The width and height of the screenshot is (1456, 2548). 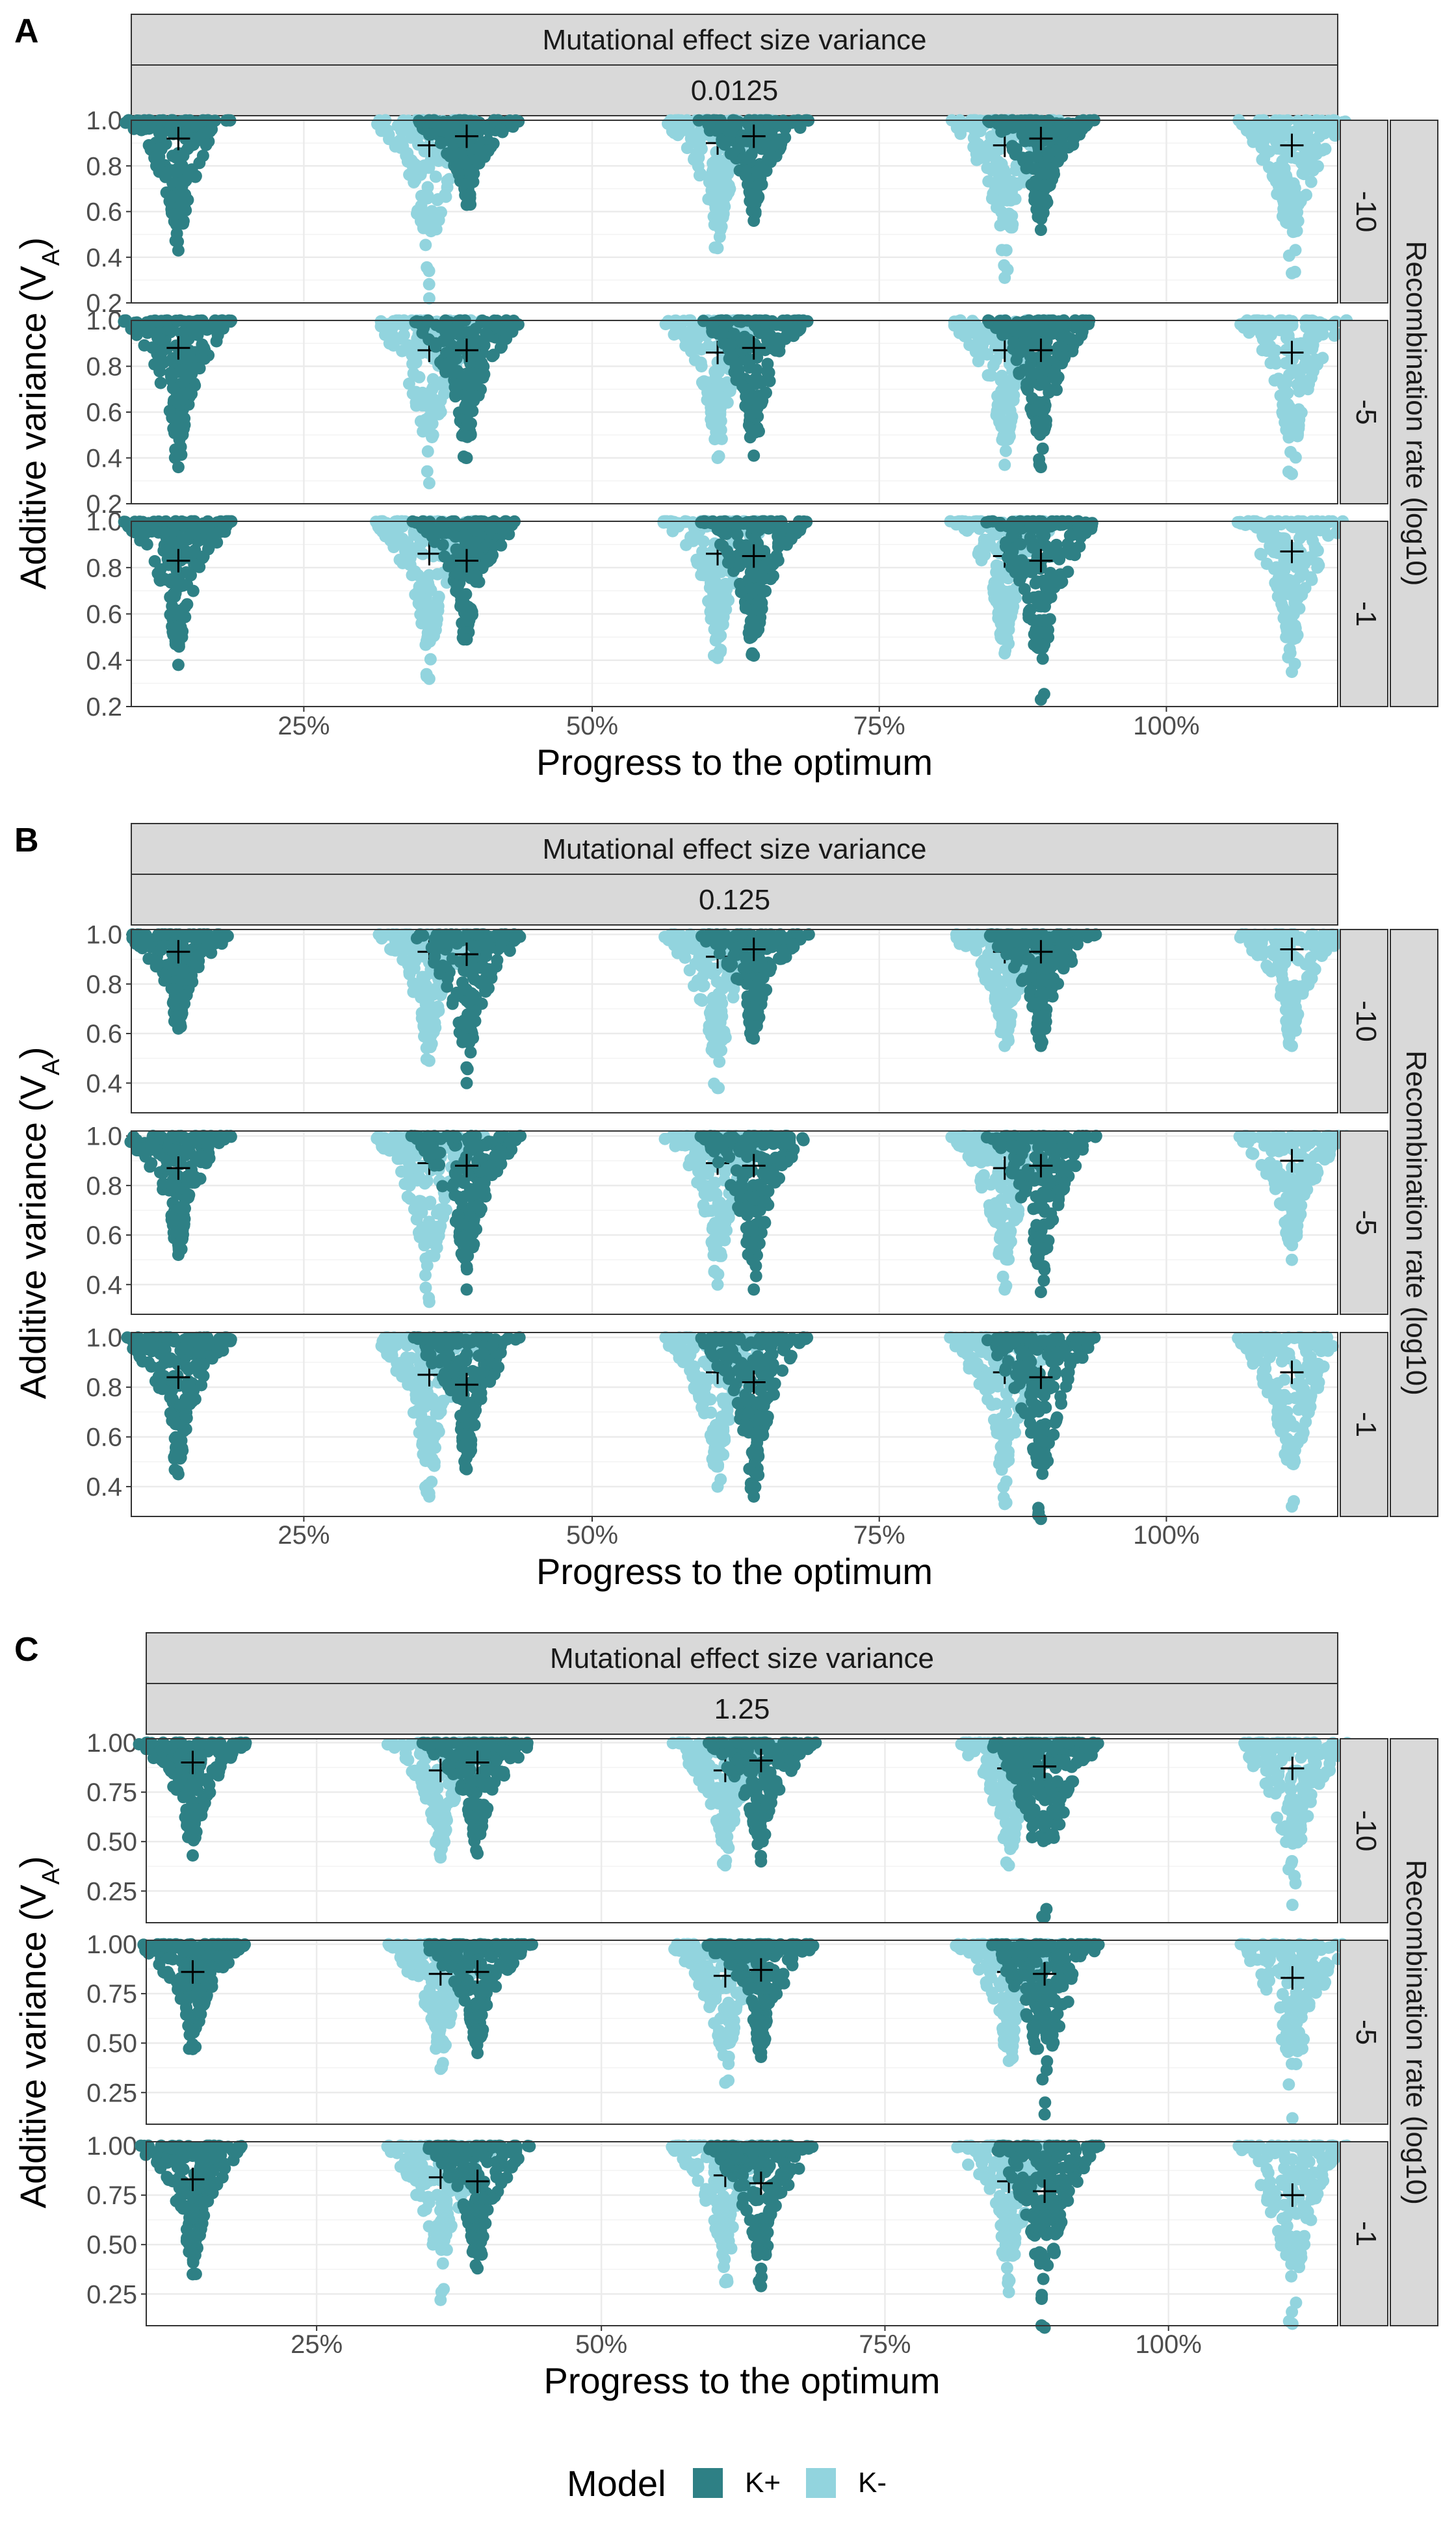 I want to click on panel-letter: A, so click(x=27, y=31).